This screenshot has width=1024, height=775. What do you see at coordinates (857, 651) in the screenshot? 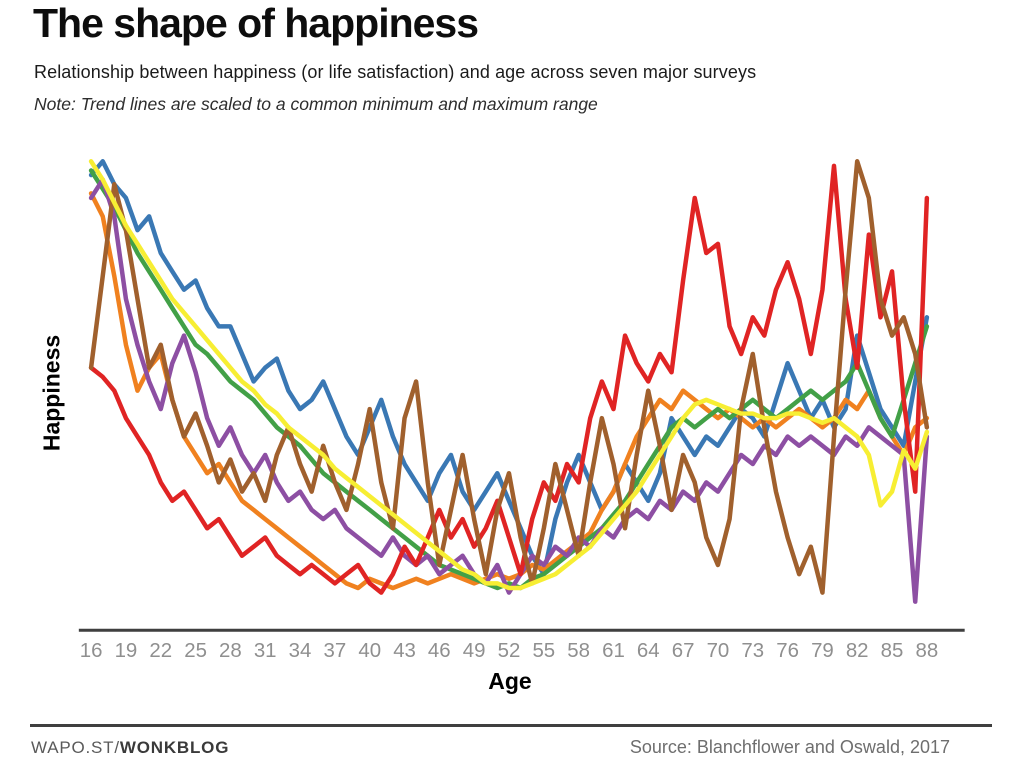
I see `x-tick-label-82: 82` at bounding box center [857, 651].